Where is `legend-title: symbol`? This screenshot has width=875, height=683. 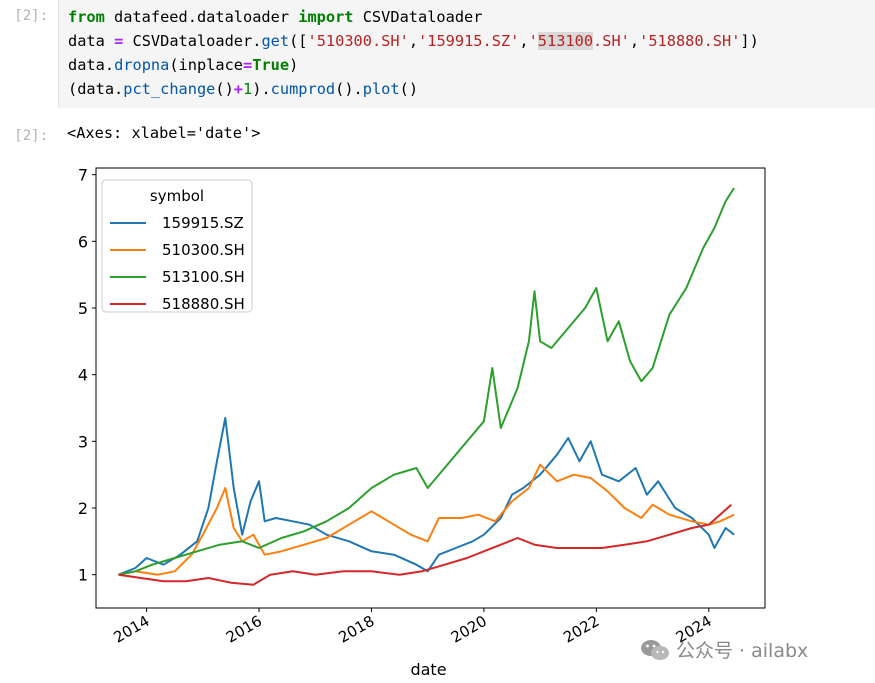 legend-title: symbol is located at coordinates (177, 196).